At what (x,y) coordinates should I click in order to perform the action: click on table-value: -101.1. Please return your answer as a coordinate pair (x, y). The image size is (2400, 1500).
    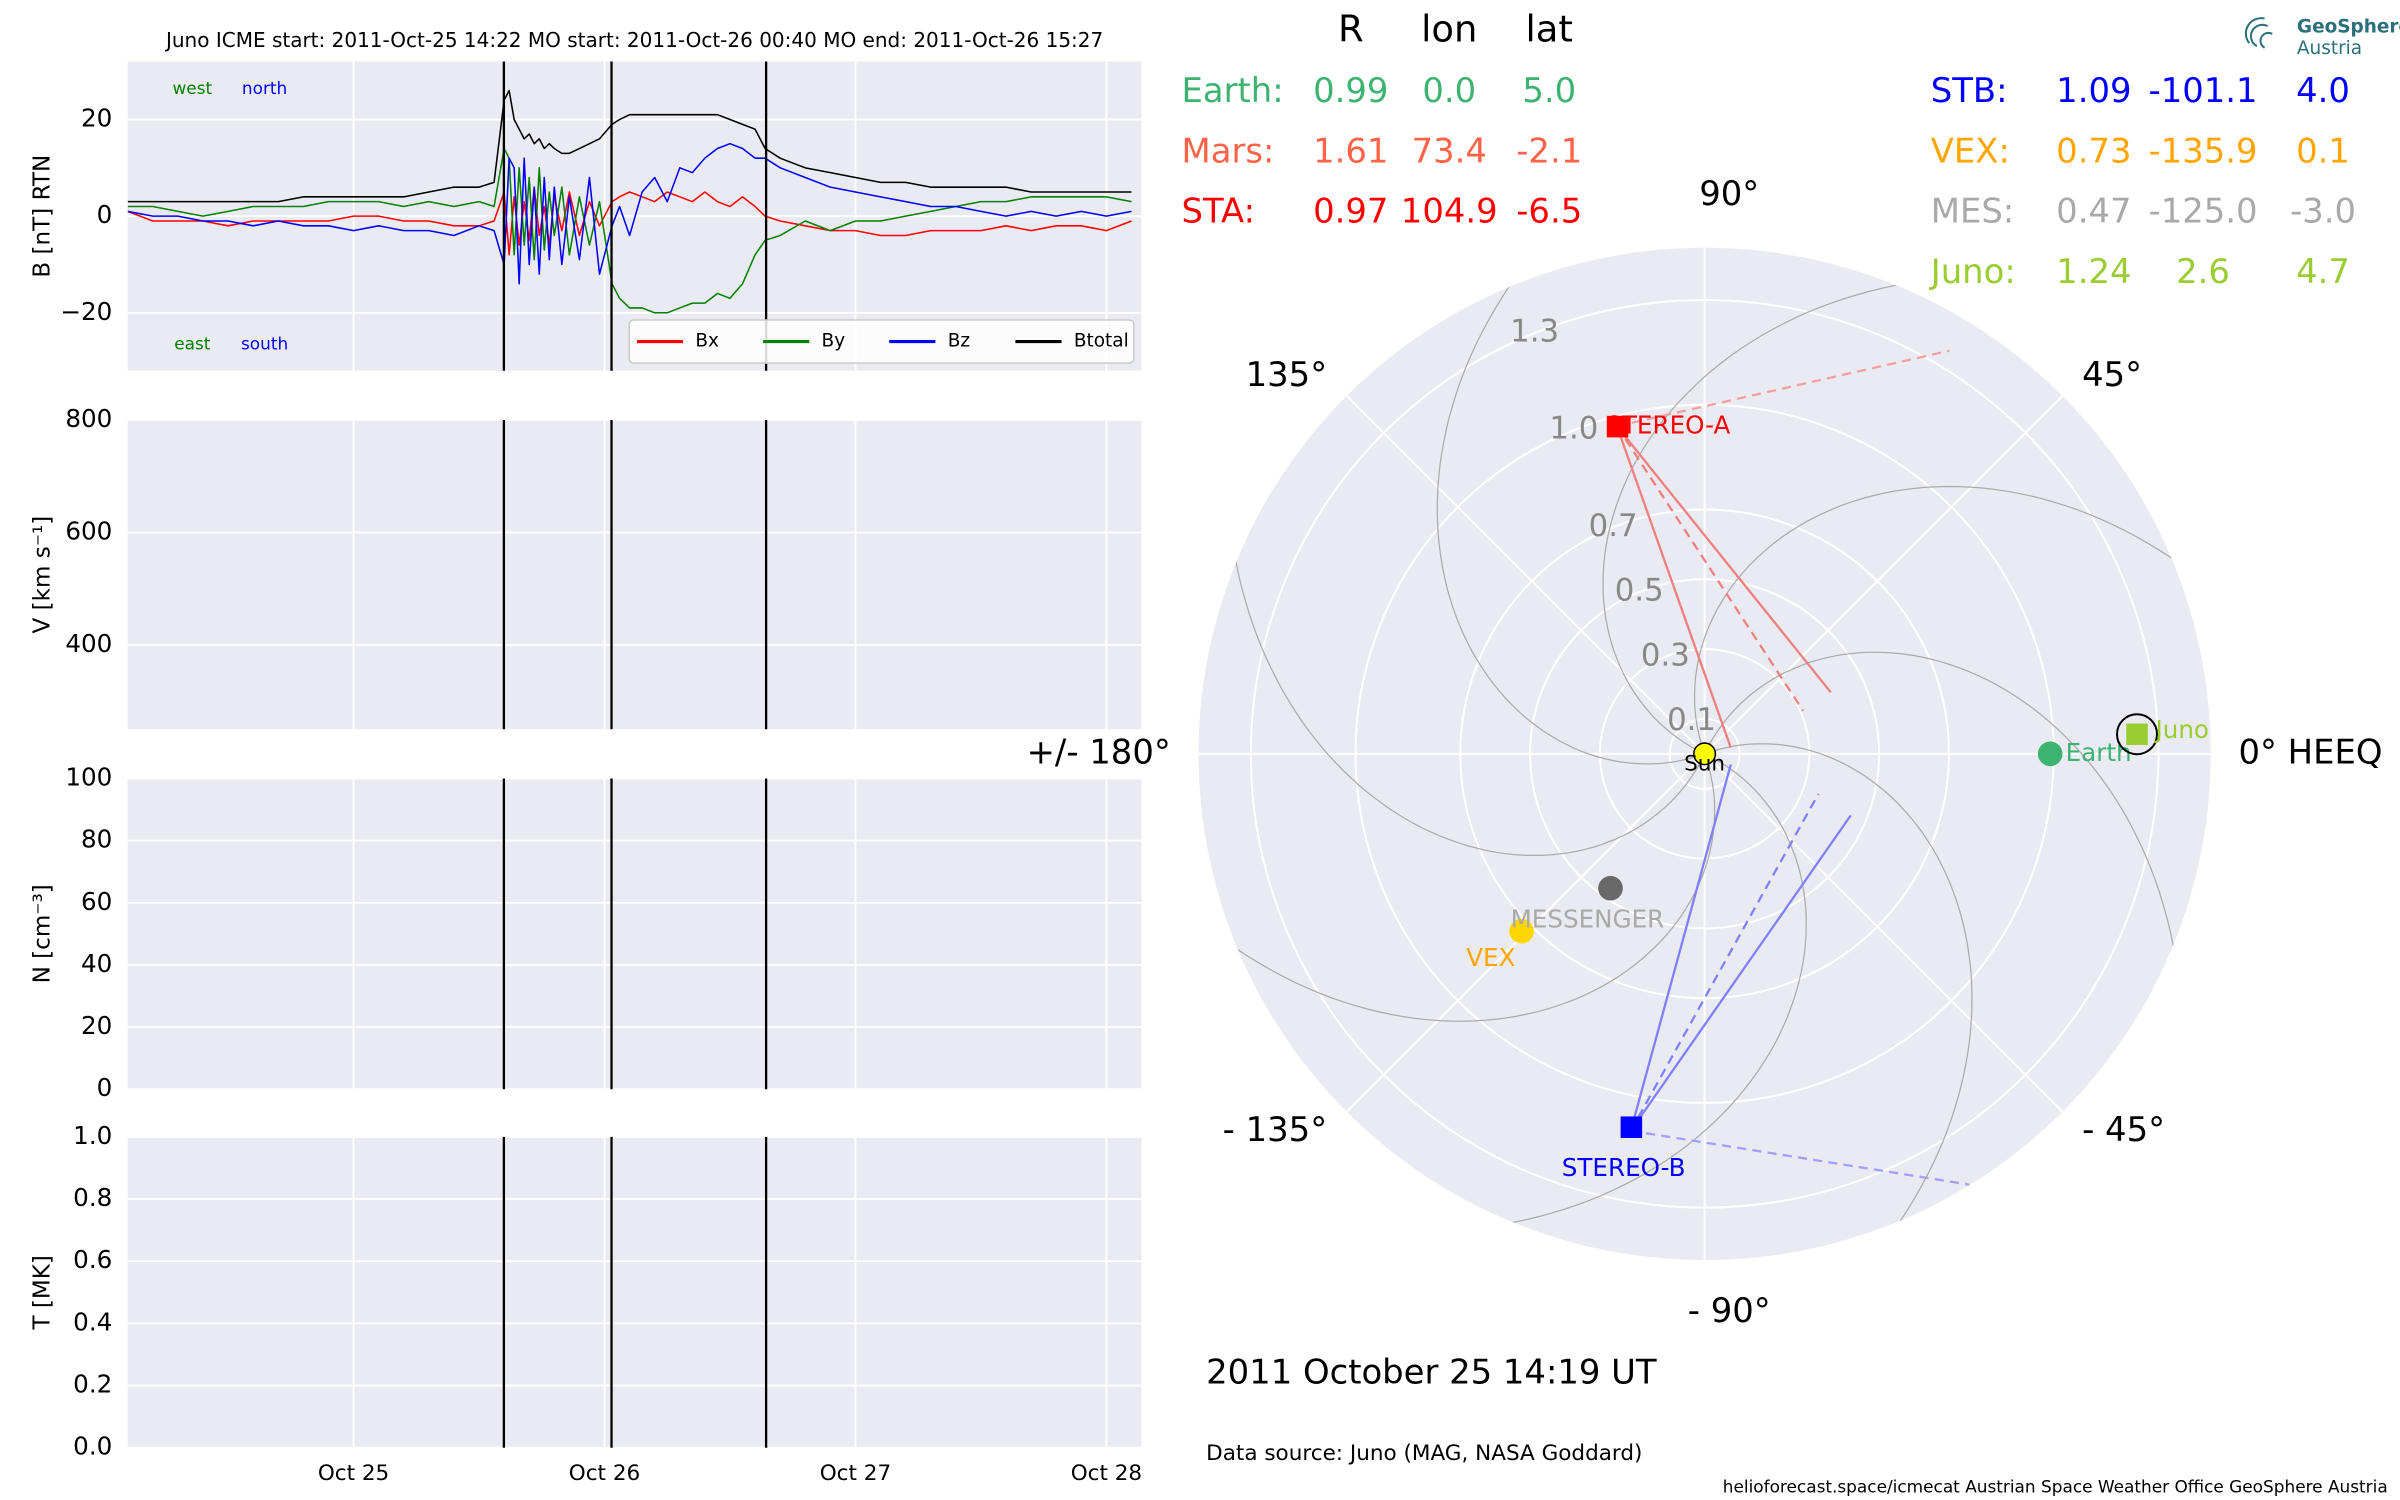
    Looking at the image, I should click on (2203, 90).